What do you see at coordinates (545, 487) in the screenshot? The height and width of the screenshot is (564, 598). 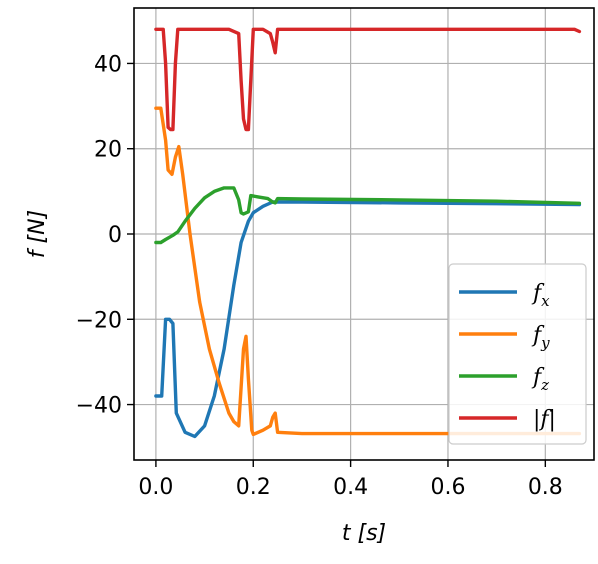 I see `x-tick-label: 0.8` at bounding box center [545, 487].